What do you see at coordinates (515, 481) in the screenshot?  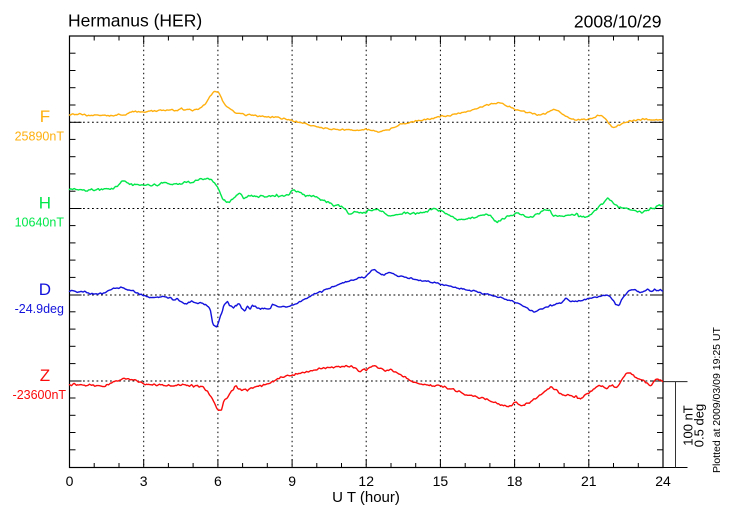 I see `svg-text: 18` at bounding box center [515, 481].